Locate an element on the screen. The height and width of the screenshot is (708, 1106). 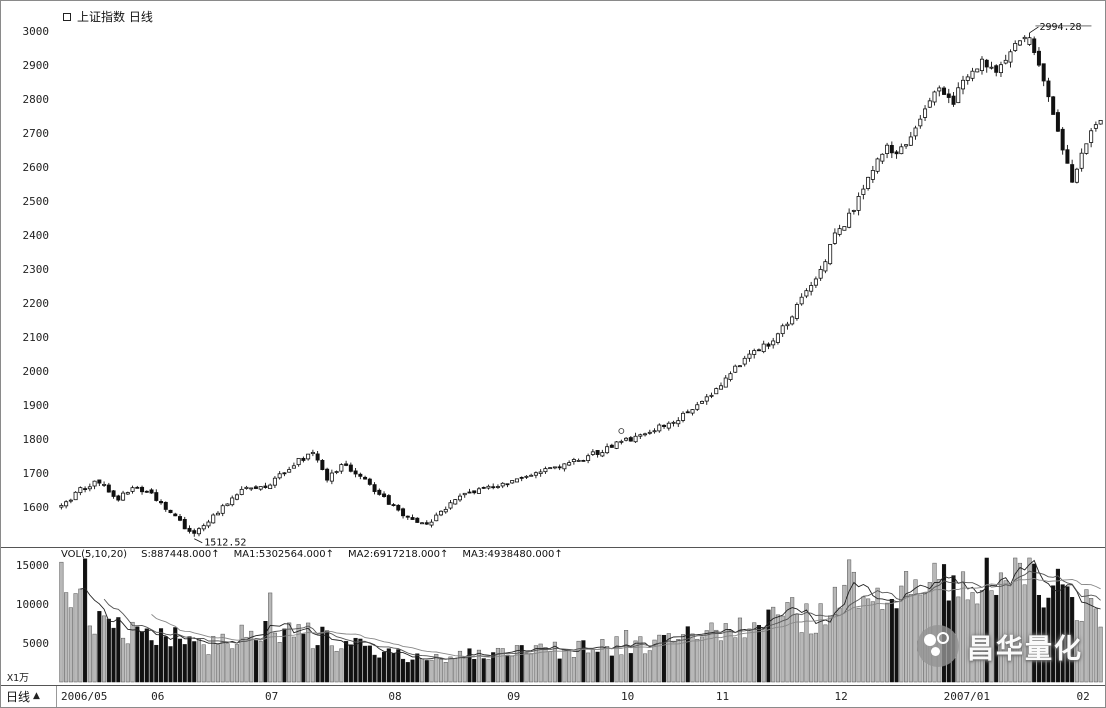
brand-watermark-text: 昌华量化 is located at coordinates (1025, 649).